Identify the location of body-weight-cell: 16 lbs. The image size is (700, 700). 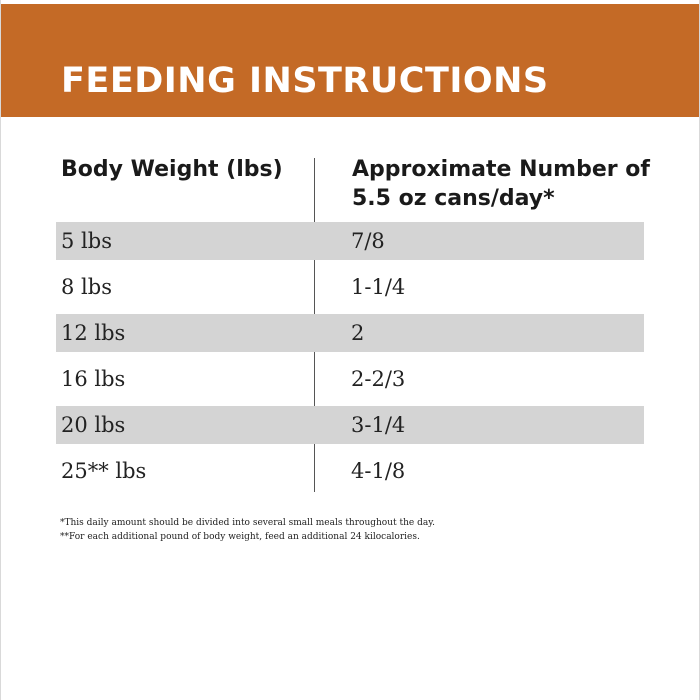
(93, 379).